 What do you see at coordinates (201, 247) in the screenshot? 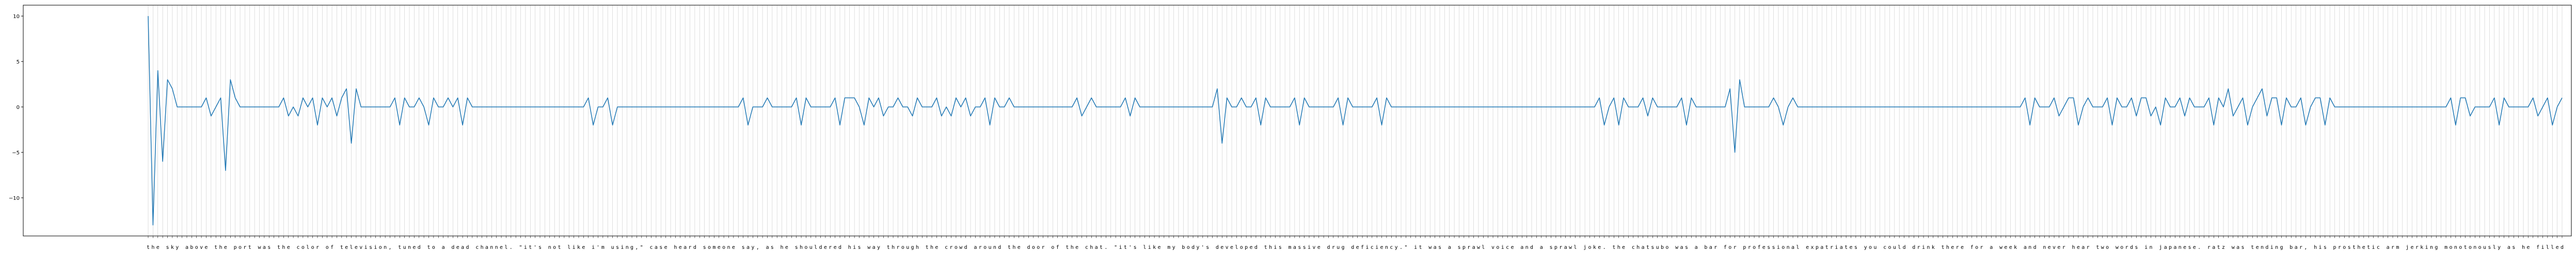
I see `x-tick-label: v` at bounding box center [201, 247].